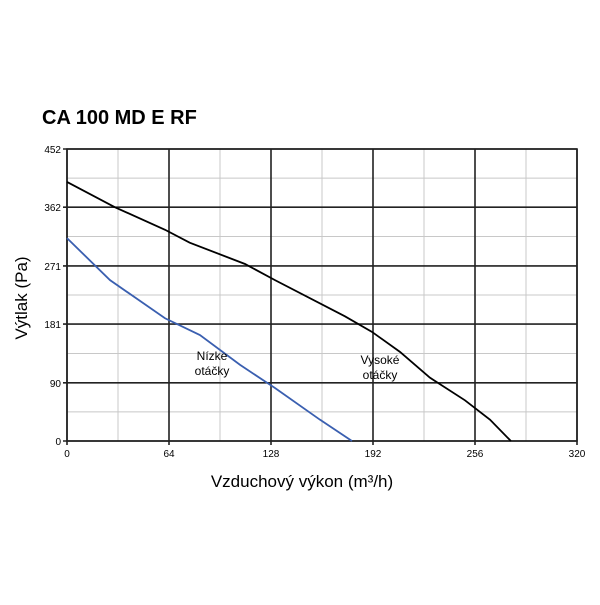 This screenshot has height=605, width=600. What do you see at coordinates (21, 297) in the screenshot?
I see `y-axis-label: Výtlak (Pa)` at bounding box center [21, 297].